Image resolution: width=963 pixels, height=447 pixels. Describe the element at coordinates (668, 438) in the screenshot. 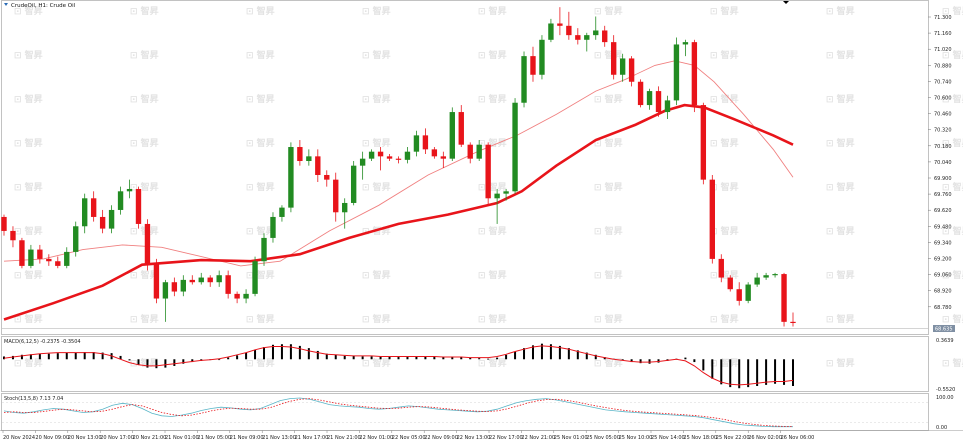

I see `time-tick-label: 25 Nov 14:00` at that location.